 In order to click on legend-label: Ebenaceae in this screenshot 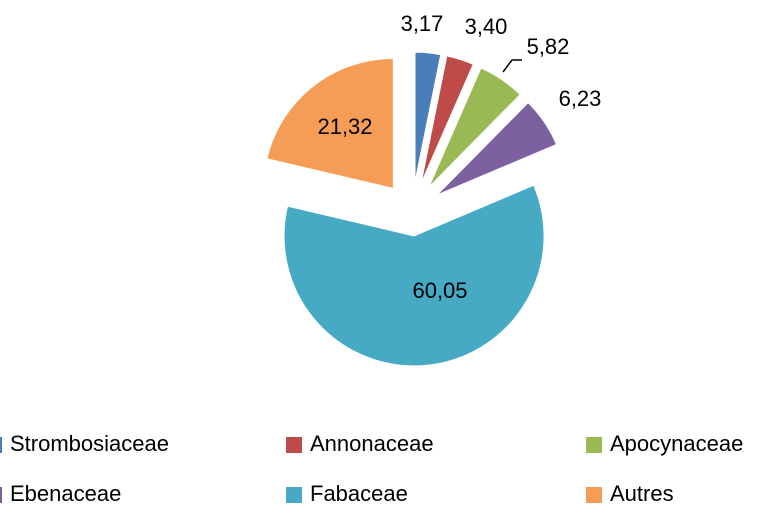, I will do `click(65, 493)`.